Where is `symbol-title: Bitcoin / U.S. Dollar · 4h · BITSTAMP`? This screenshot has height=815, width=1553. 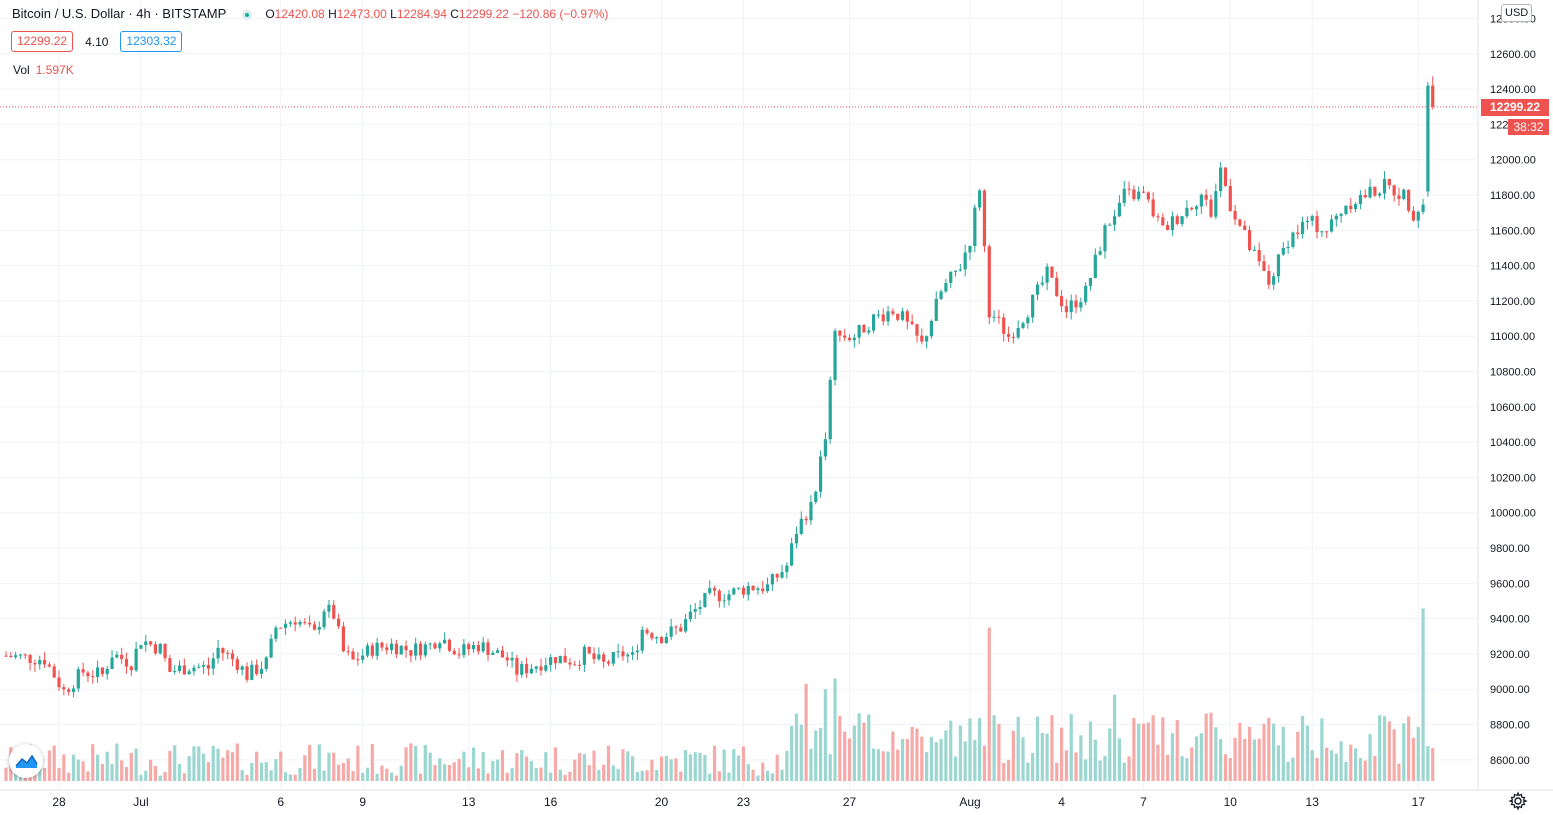
symbol-title: Bitcoin / U.S. Dollar · 4h · BITSTAMP is located at coordinates (119, 13).